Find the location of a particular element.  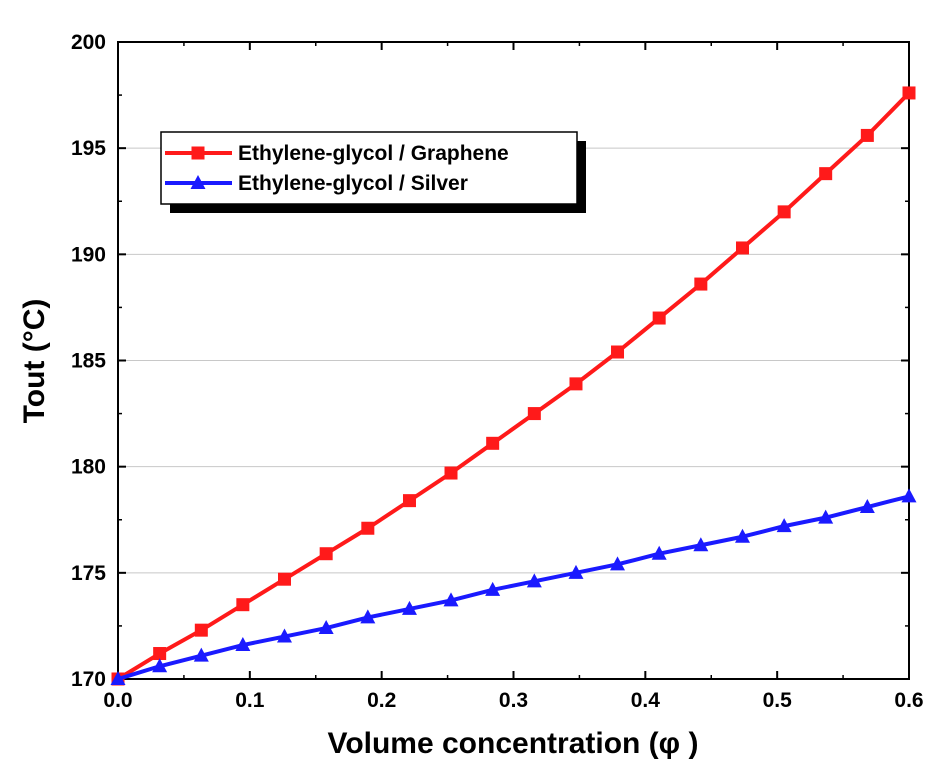

x-axis-title: Volume concentration (φ ) is located at coordinates (513, 743).